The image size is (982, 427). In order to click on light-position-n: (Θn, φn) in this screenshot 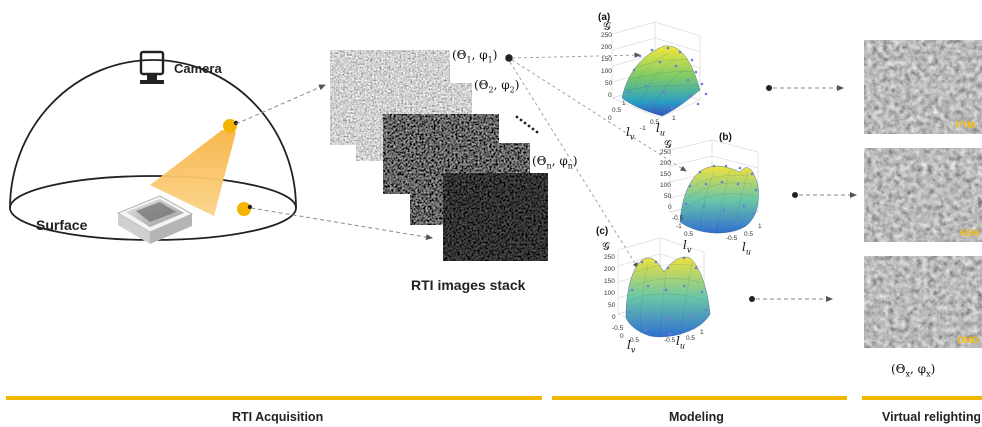, I will do `click(555, 162)`.